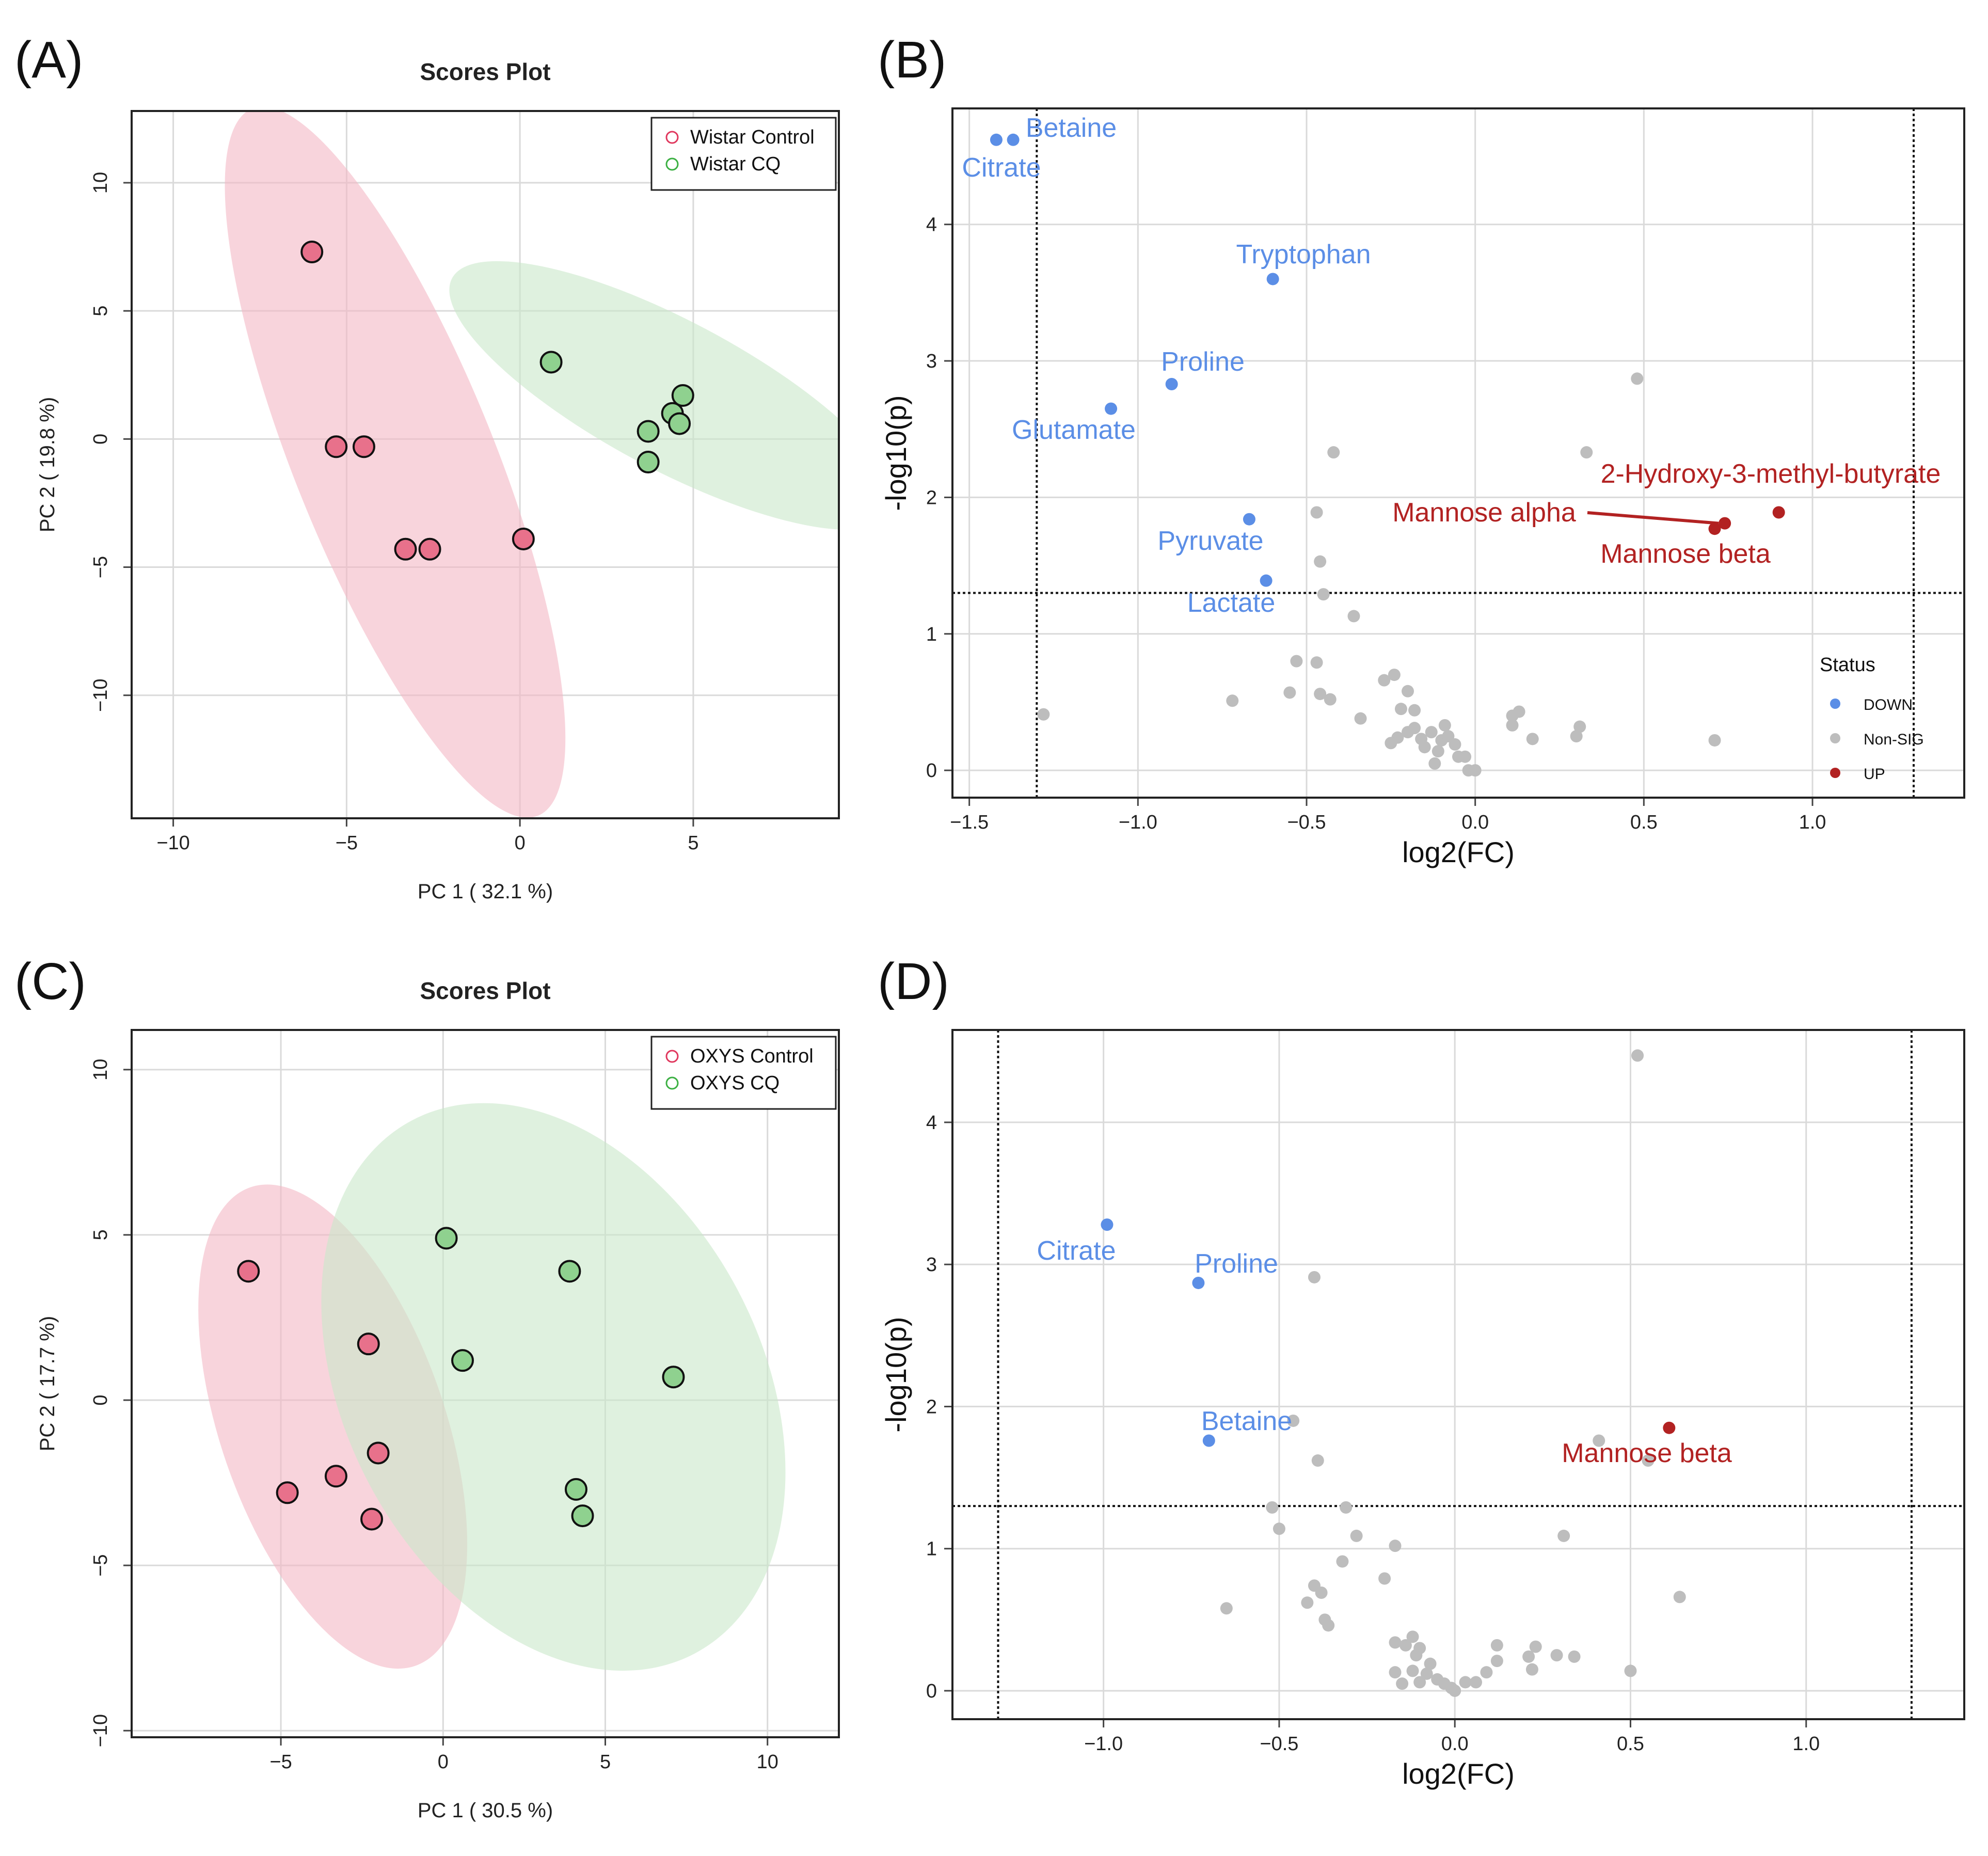 The image size is (1988, 1856). Describe the element at coordinates (752, 1056) in the screenshot. I see `legend-label: OXYS Control` at that location.